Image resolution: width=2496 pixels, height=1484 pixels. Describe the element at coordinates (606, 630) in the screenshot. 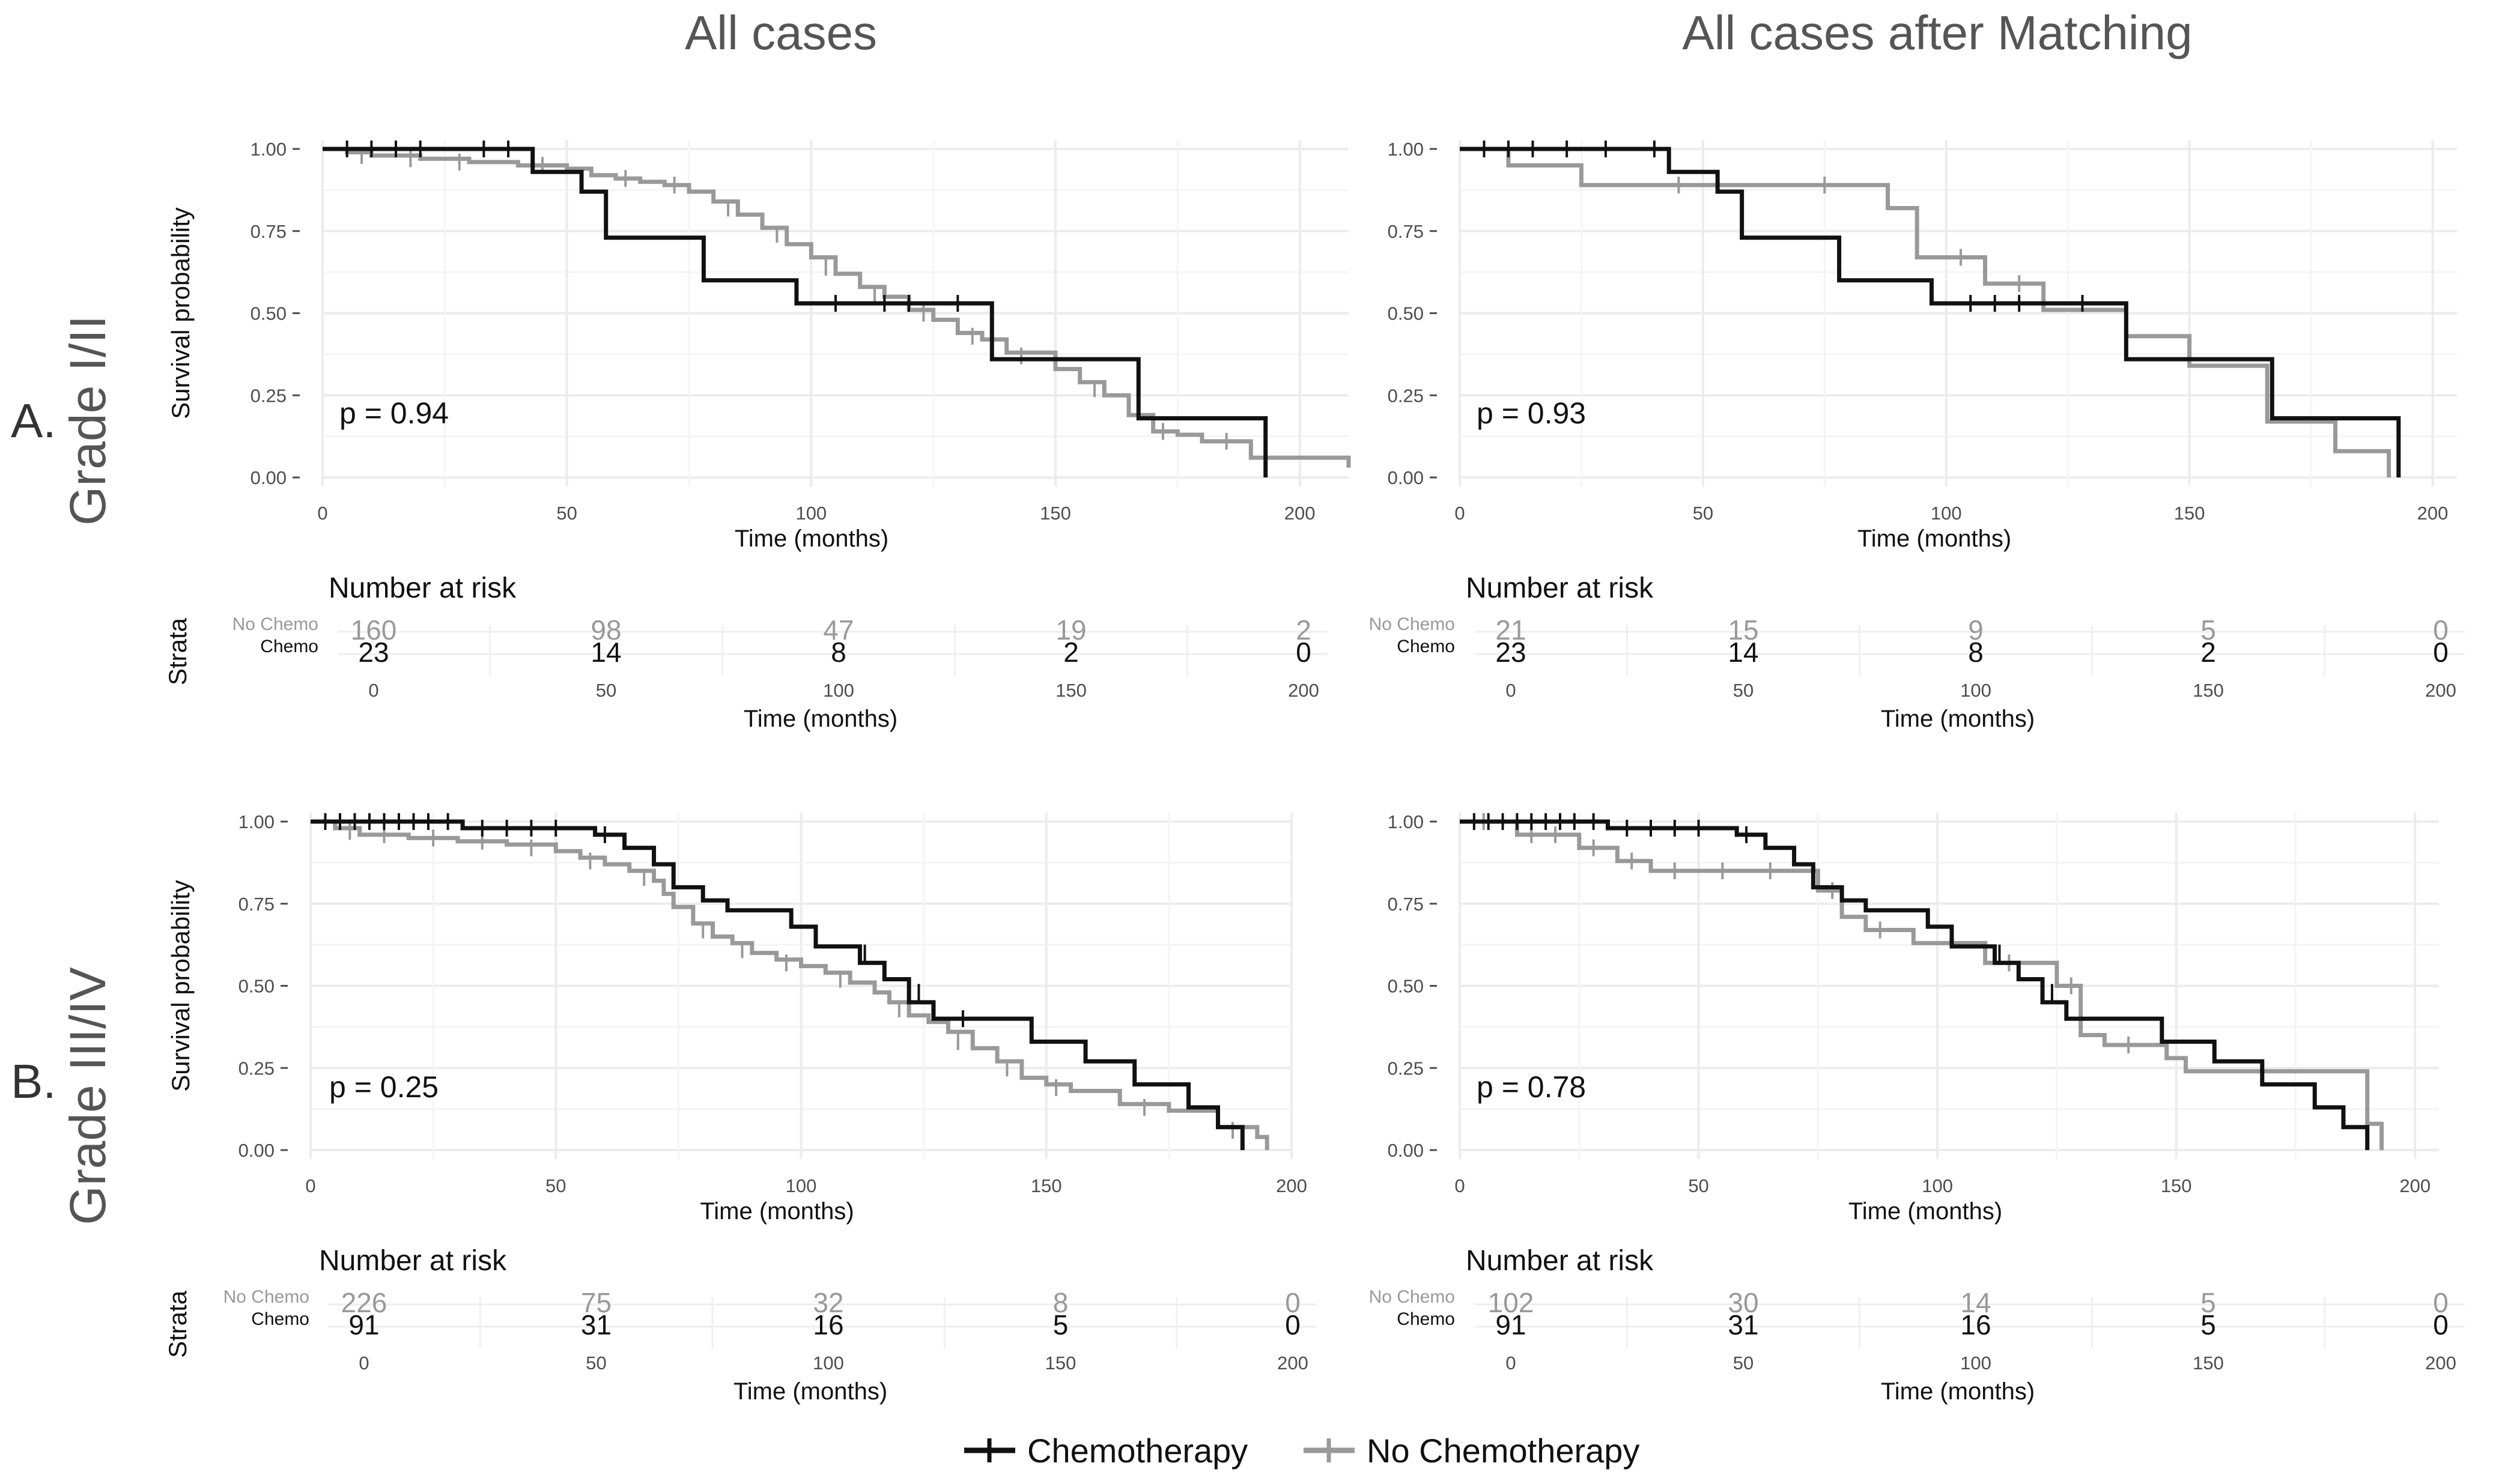

I see `risk-value-no-chemo: 98` at that location.